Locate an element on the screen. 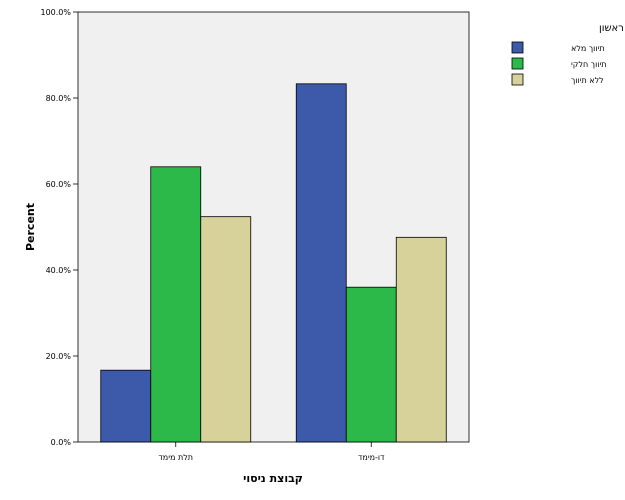  x-axis: תלת מימד דו-מימד is located at coordinates (271, 452).